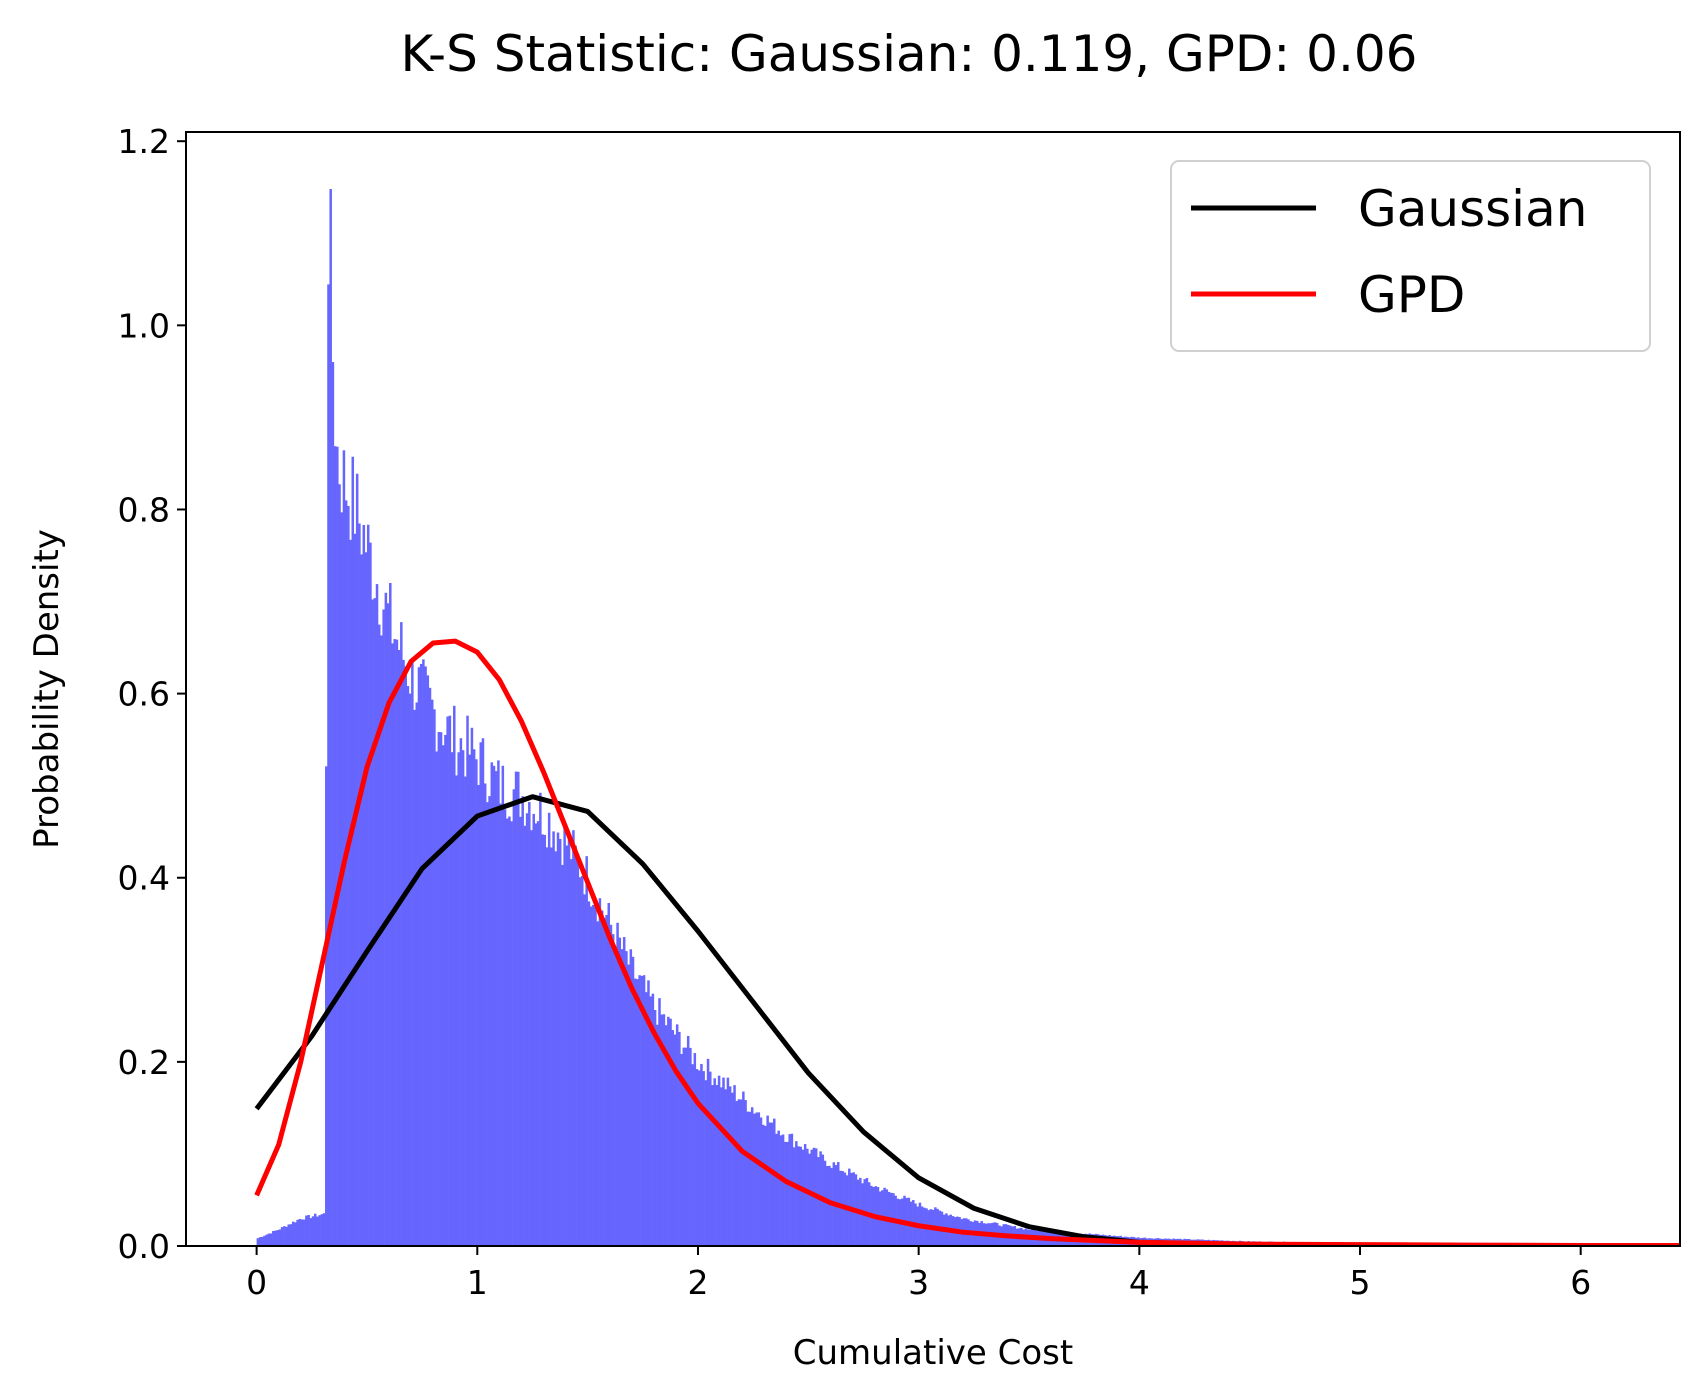 This screenshot has width=1702, height=1399. I want to click on y-axis-label: Probability Density, so click(47, 689).